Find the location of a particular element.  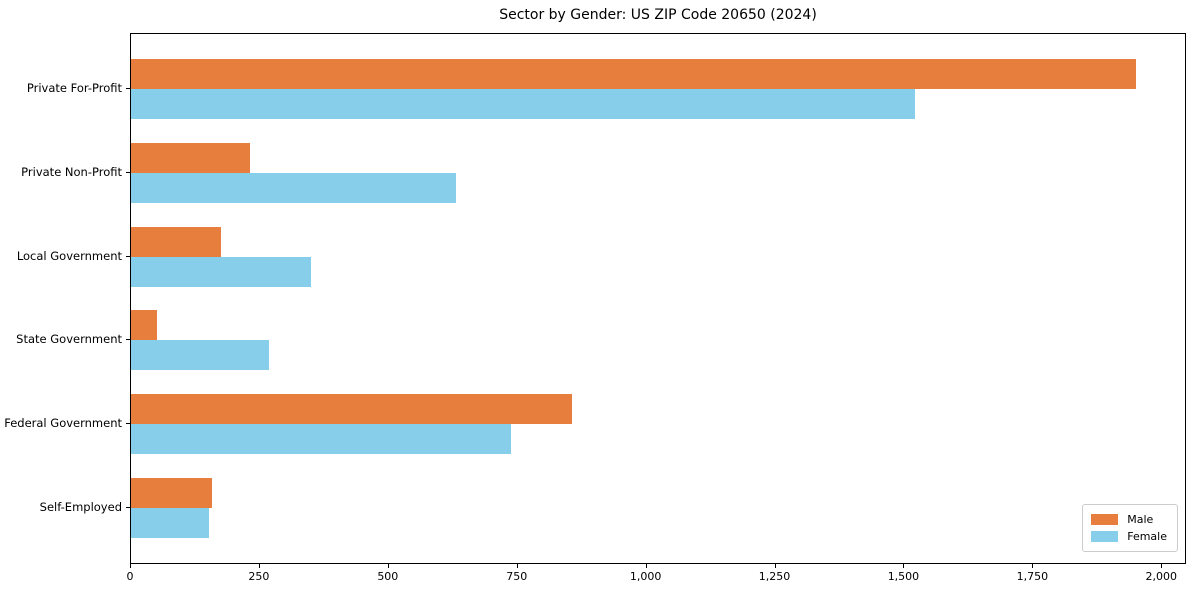

bar-male-federal-government is located at coordinates (351, 409).